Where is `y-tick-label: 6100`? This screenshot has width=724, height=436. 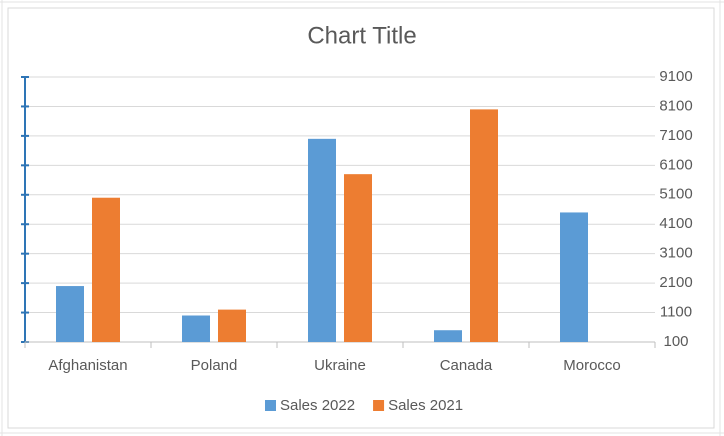
y-tick-label: 6100 is located at coordinates (675, 164).